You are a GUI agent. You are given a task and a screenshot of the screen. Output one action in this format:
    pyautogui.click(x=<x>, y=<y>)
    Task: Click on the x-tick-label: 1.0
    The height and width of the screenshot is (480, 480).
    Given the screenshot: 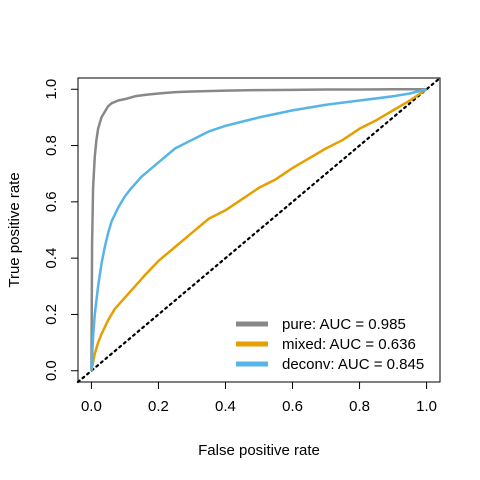 What is the action you would take?
    pyautogui.click(x=426, y=406)
    